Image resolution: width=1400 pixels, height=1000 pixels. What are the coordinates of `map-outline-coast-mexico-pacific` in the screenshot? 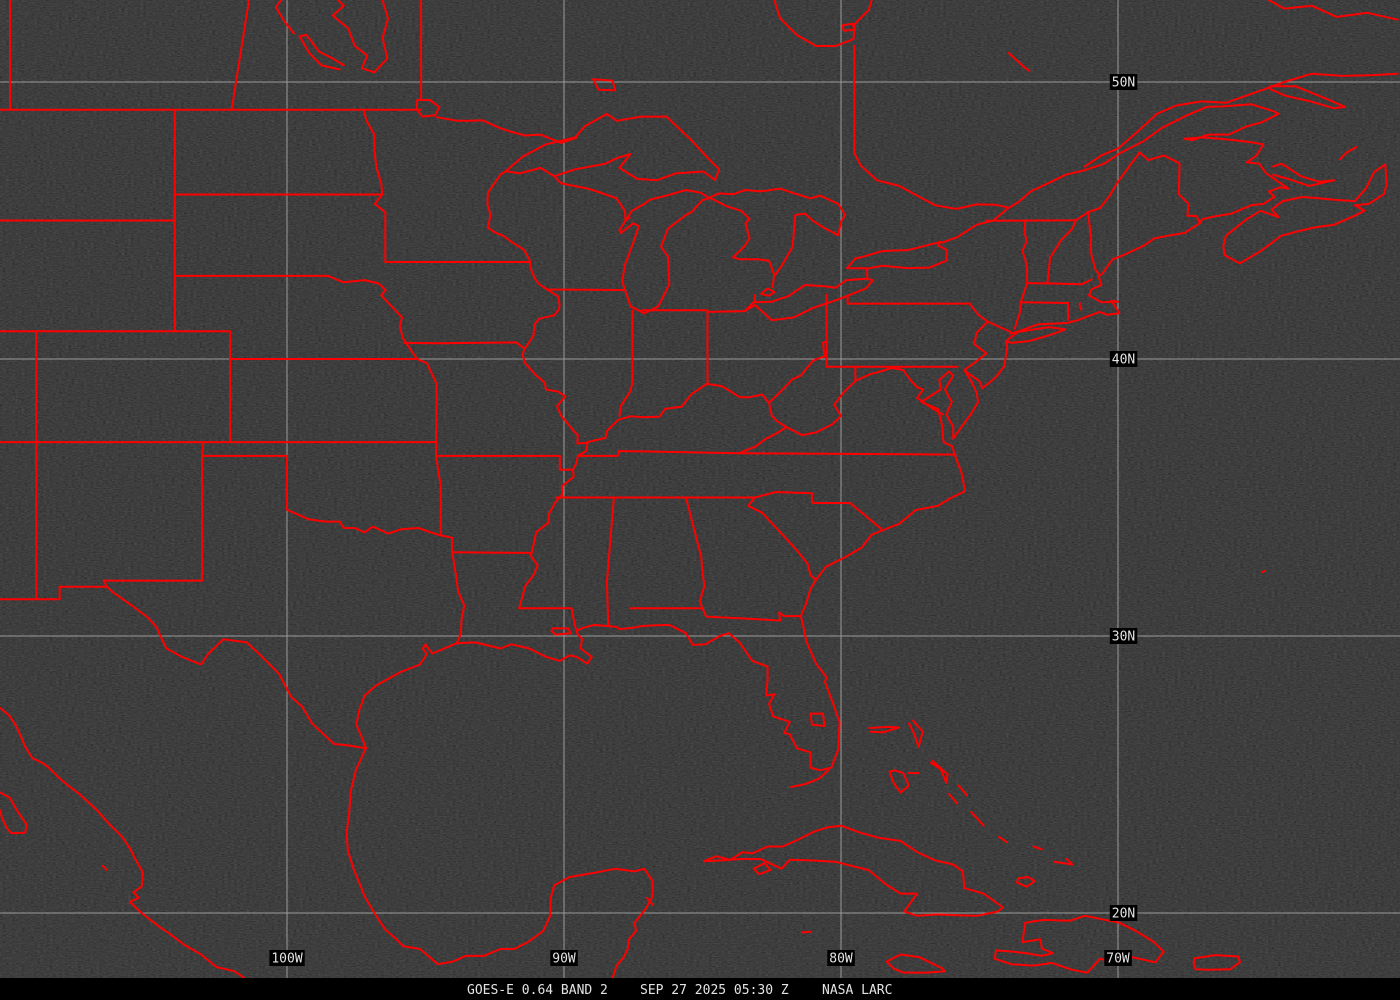 It's located at (138, 853).